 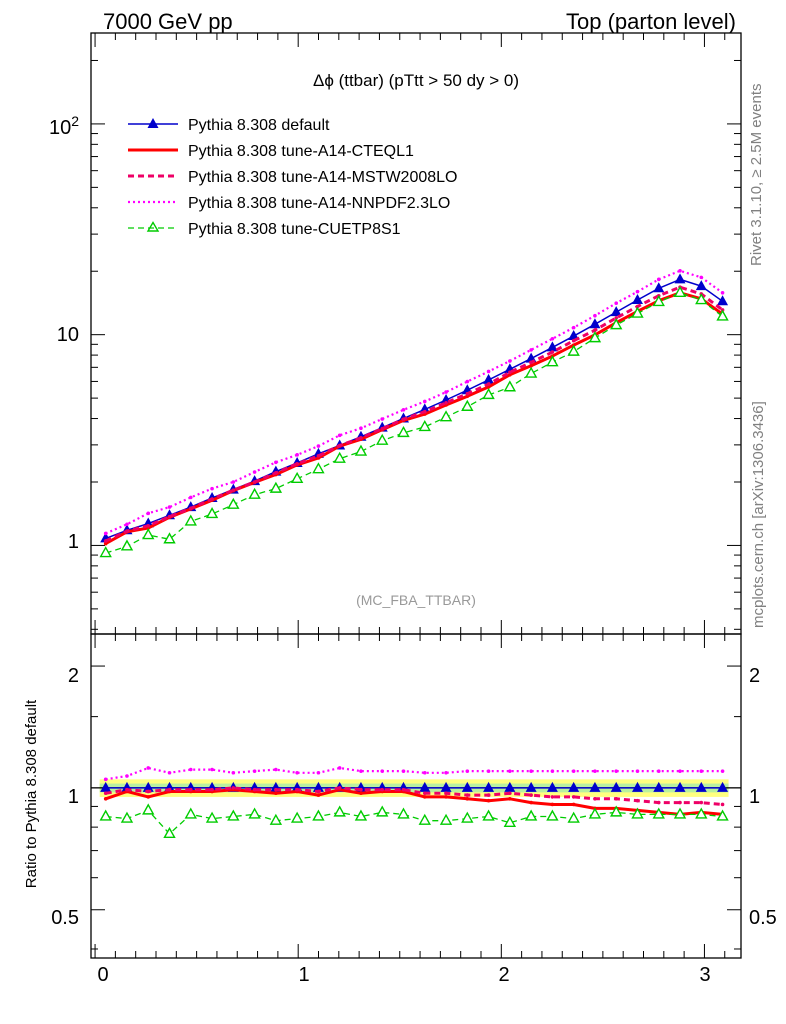 What do you see at coordinates (259, 125) in the screenshot?
I see `legend-label-default: Pythia 8.308 default` at bounding box center [259, 125].